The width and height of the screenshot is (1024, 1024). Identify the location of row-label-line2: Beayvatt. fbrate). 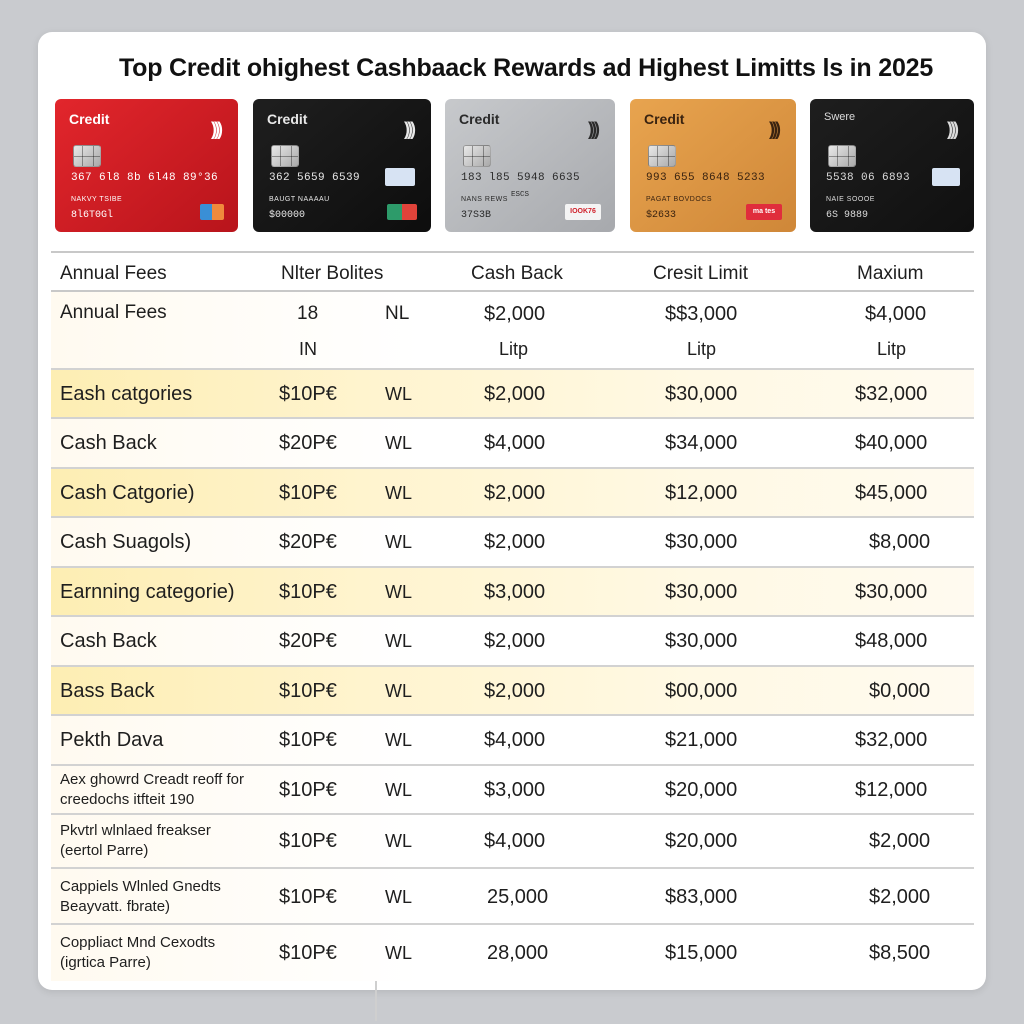
(115, 906).